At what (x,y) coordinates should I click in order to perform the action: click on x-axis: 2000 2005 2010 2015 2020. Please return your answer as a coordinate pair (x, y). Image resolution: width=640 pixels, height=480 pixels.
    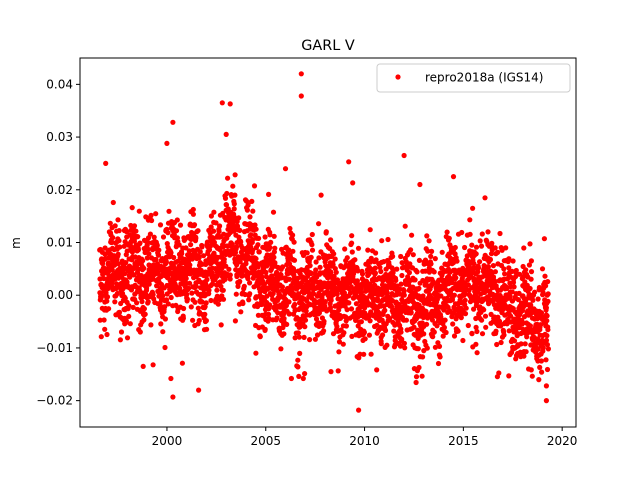
    Looking at the image, I should click on (364, 437).